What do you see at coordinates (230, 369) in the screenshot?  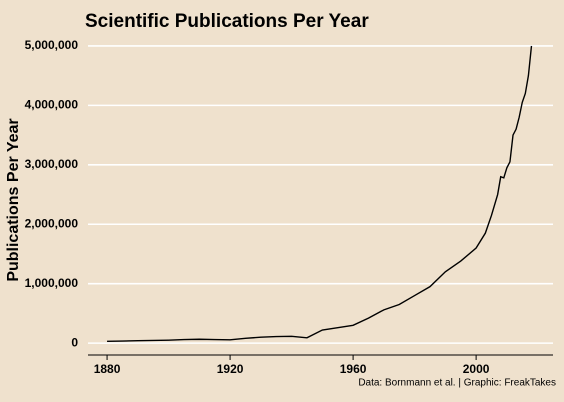 I see `x-tick-label: 1920` at bounding box center [230, 369].